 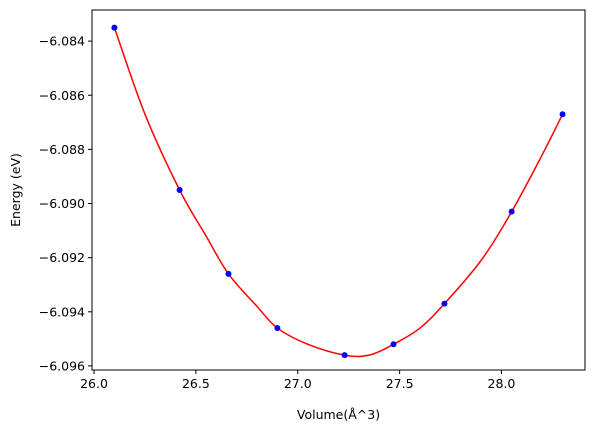 I want to click on x-tick-label: 27.0, so click(x=298, y=383).